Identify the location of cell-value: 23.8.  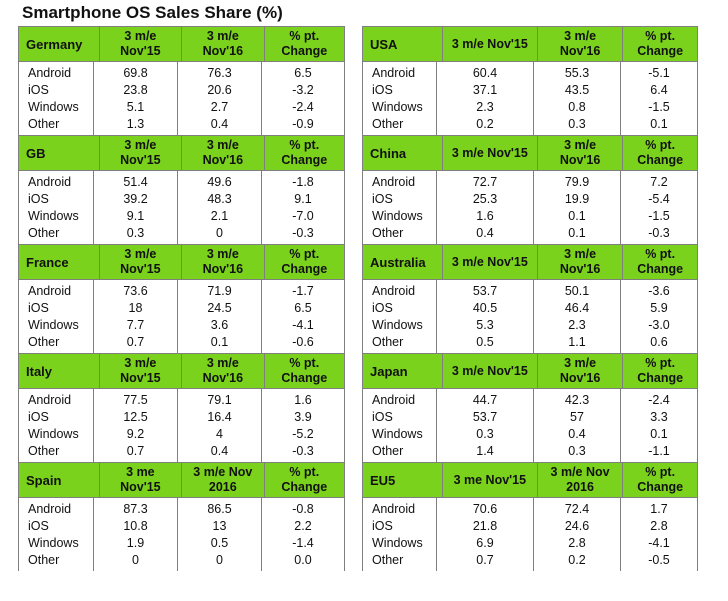
(135, 90).